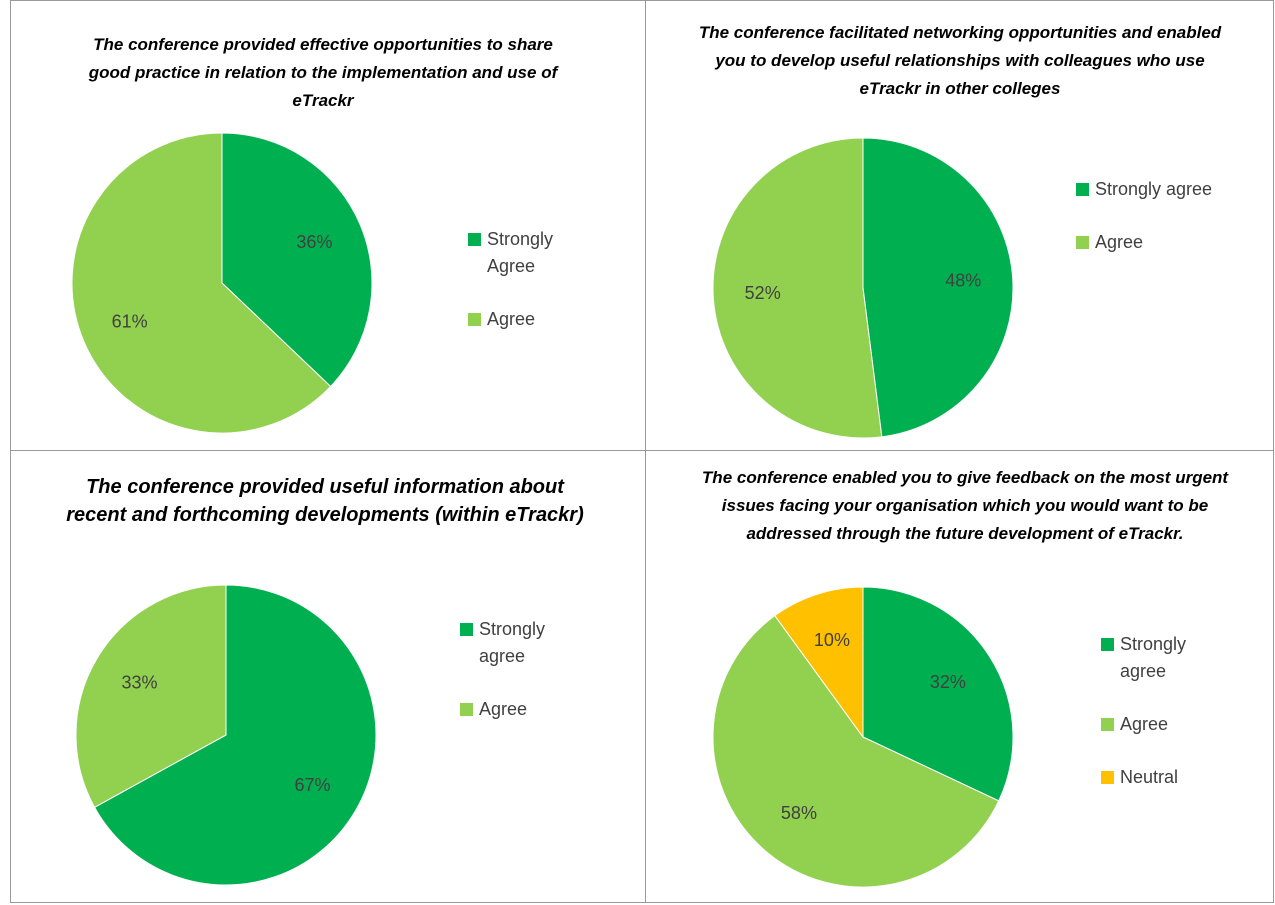 This screenshot has width=1275, height=905. Describe the element at coordinates (312, 785) in the screenshot. I see `data-label: 67%` at that location.